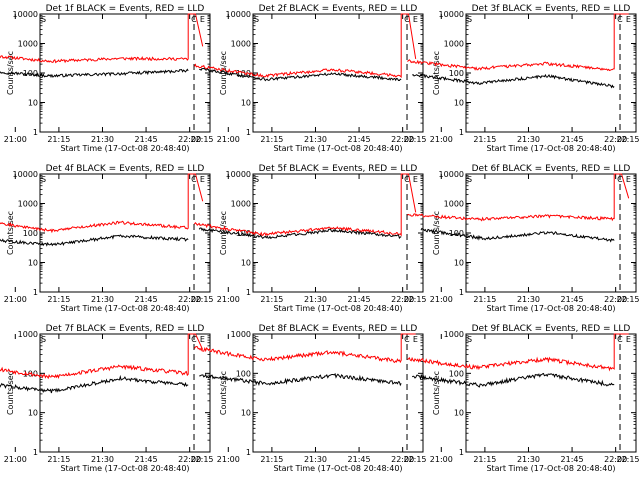  What do you see at coordinates (125, 9) in the screenshot?
I see `panel-title: Det 1f BLACK = Events, RED = LLD` at bounding box center [125, 9].